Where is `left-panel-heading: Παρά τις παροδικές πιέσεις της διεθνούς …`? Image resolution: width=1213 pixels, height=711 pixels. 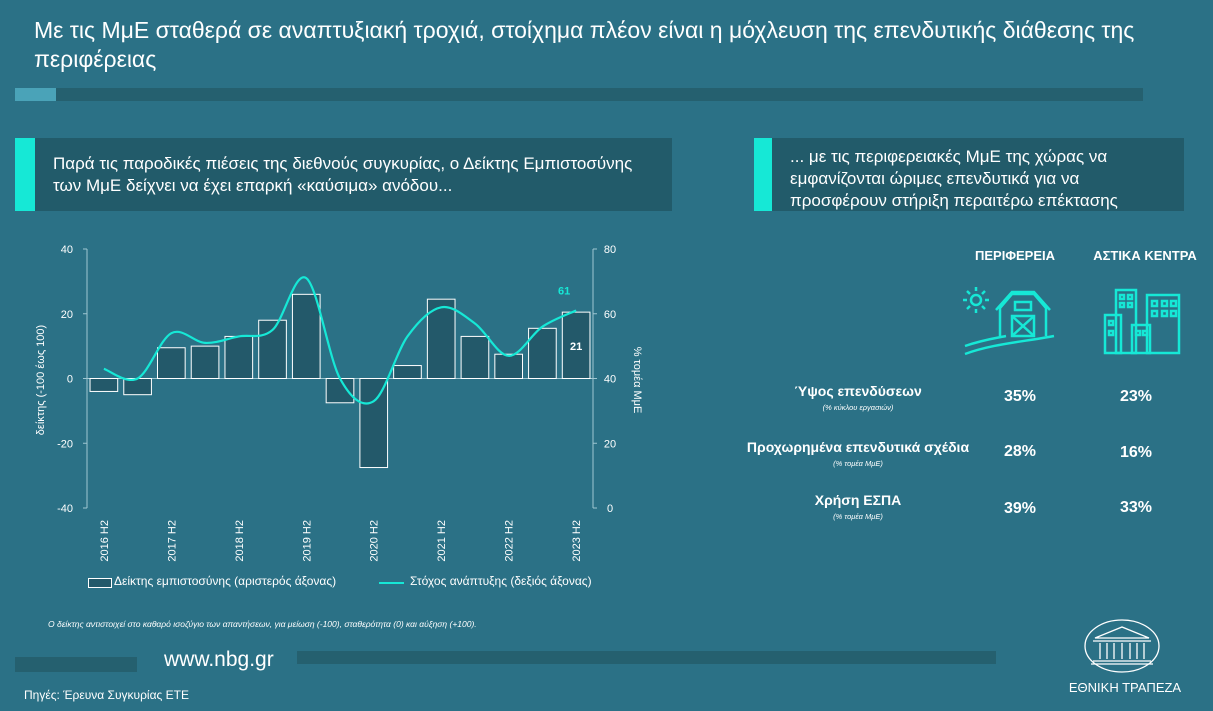 left-panel-heading: Παρά τις παροδικές πιέσεις της διεθνούς … is located at coordinates (343, 174).